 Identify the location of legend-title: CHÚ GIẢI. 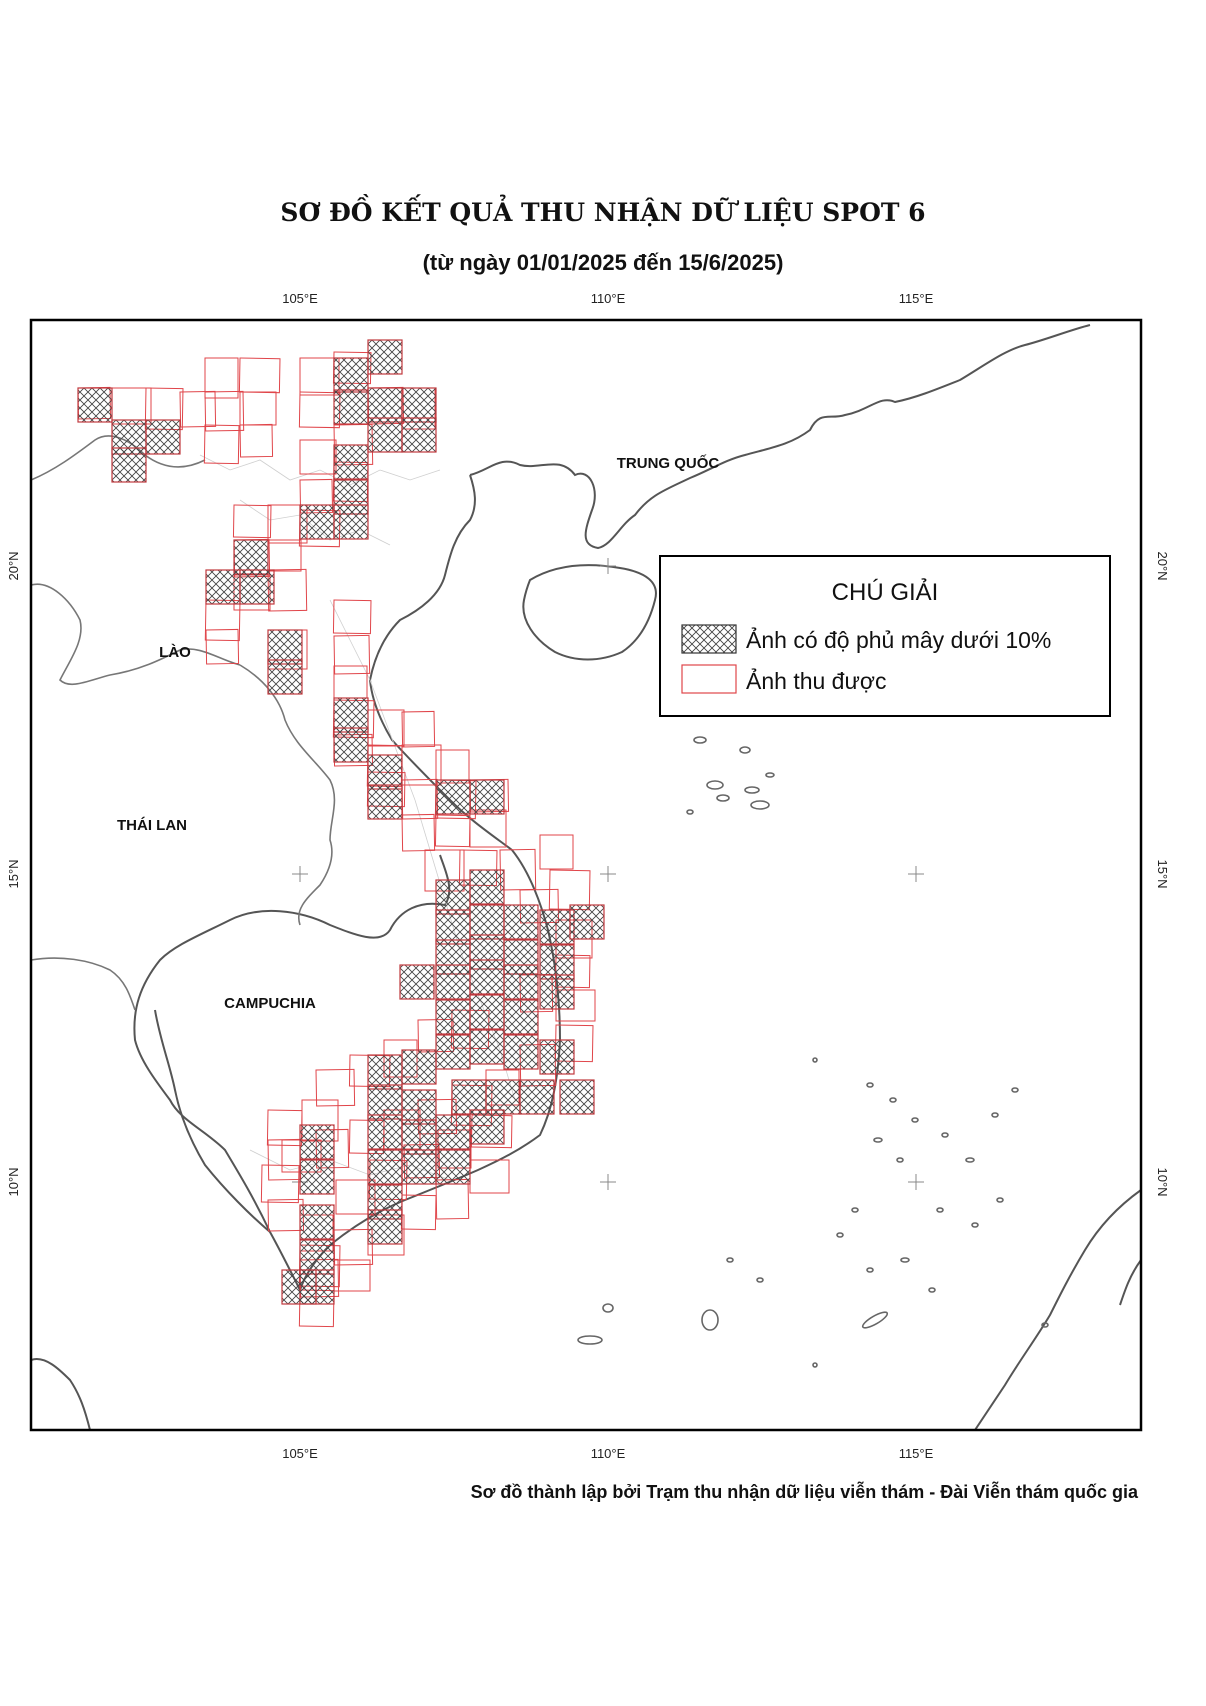
(885, 591).